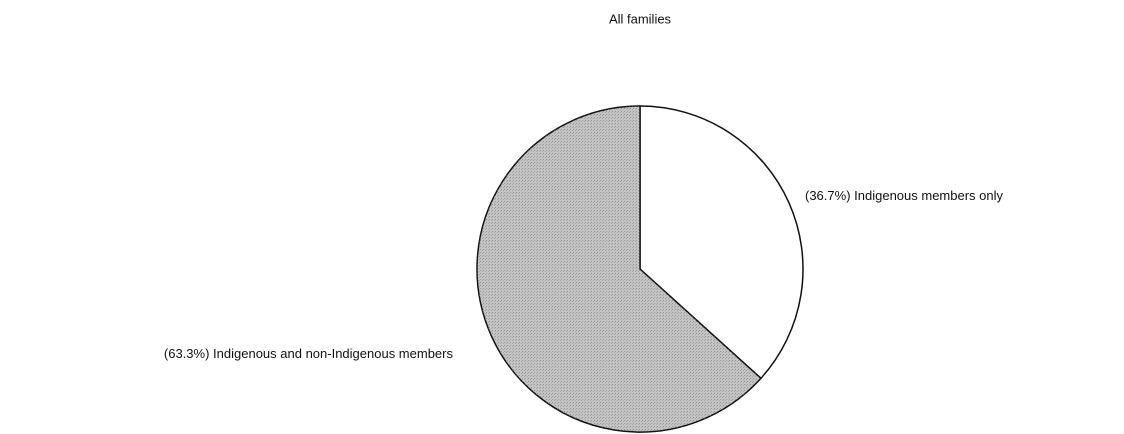  I want to click on slice-value-label: (63.3%), so click(187, 353).